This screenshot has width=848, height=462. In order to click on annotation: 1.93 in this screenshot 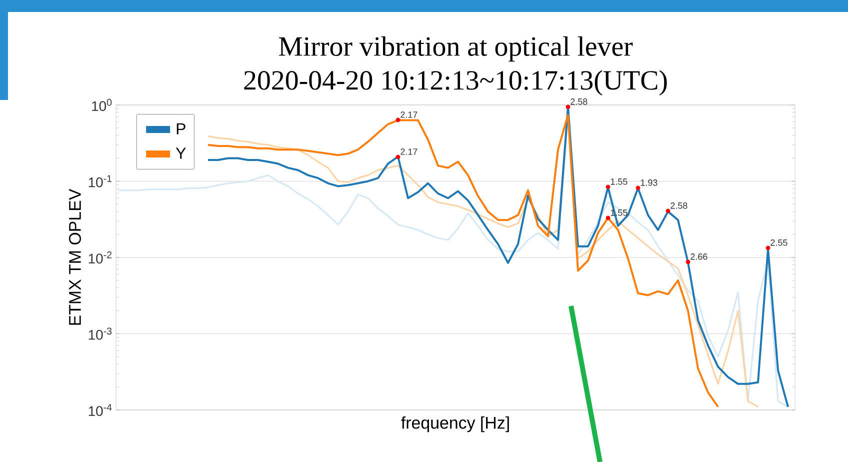, I will do `click(649, 182)`.